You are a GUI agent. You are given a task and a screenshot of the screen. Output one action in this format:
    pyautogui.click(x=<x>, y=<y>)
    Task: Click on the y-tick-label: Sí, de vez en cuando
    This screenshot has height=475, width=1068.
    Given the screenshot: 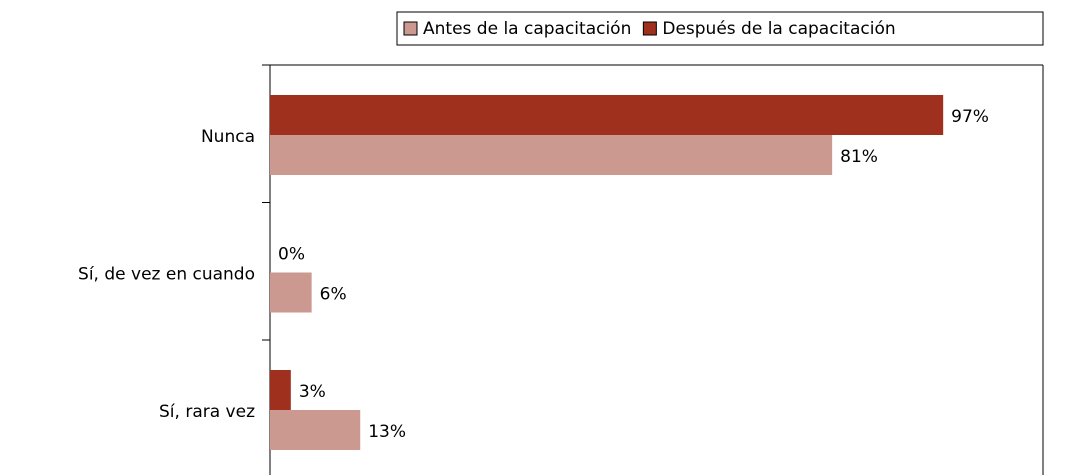 What is the action you would take?
    pyautogui.click(x=166, y=274)
    